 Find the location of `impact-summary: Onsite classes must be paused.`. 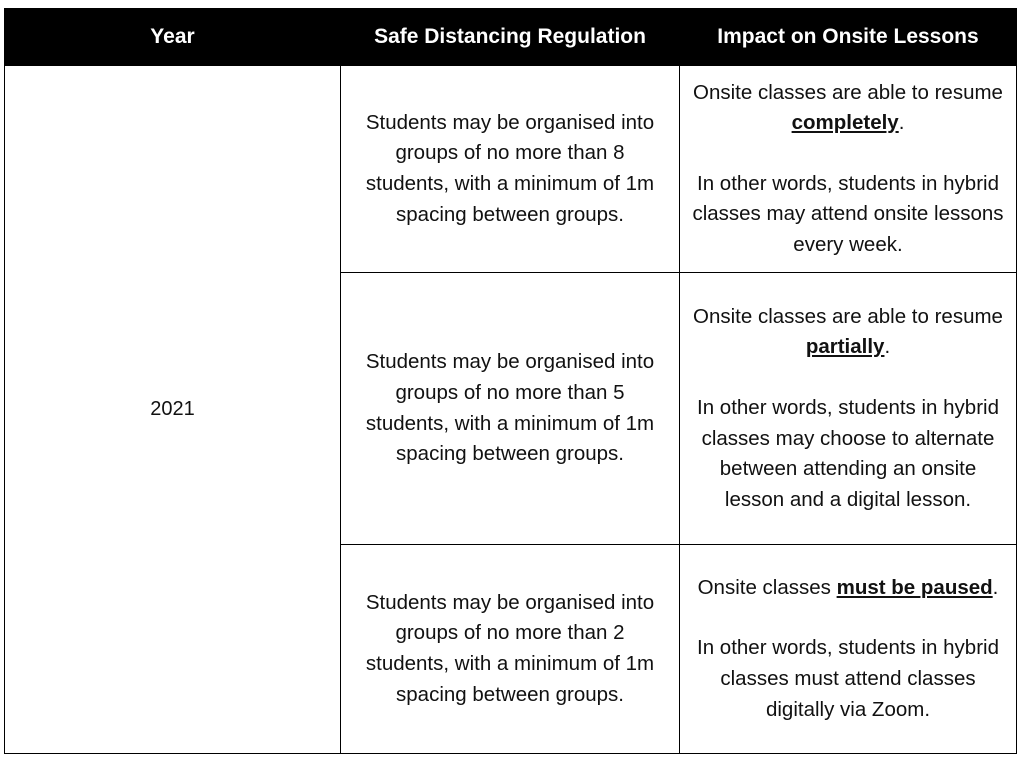

impact-summary: Onsite classes must be paused. is located at coordinates (848, 588).